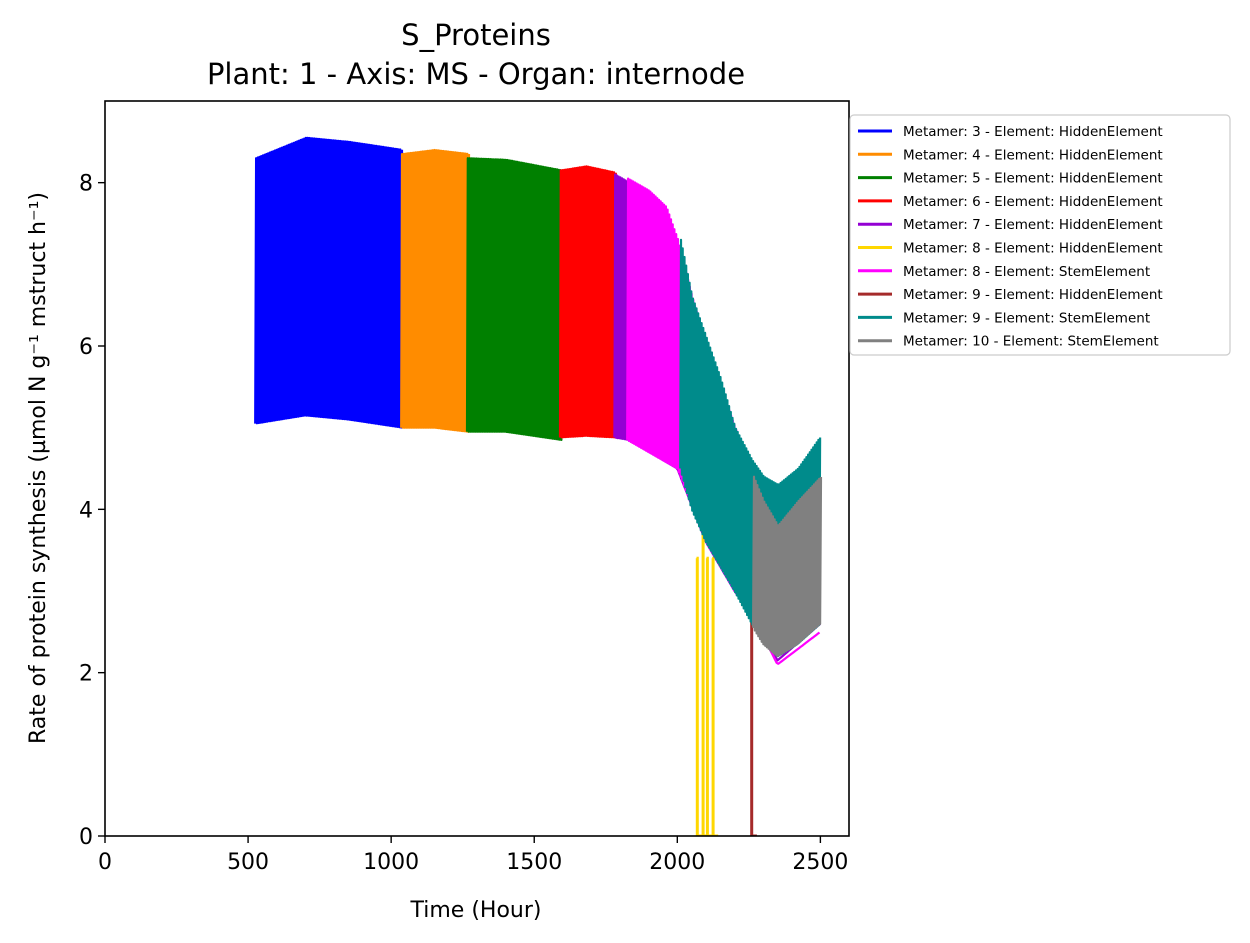  Describe the element at coordinates (1033, 155) in the screenshot. I see `legend-entry: Metamer: 4 - Element: HiddenElement` at that location.